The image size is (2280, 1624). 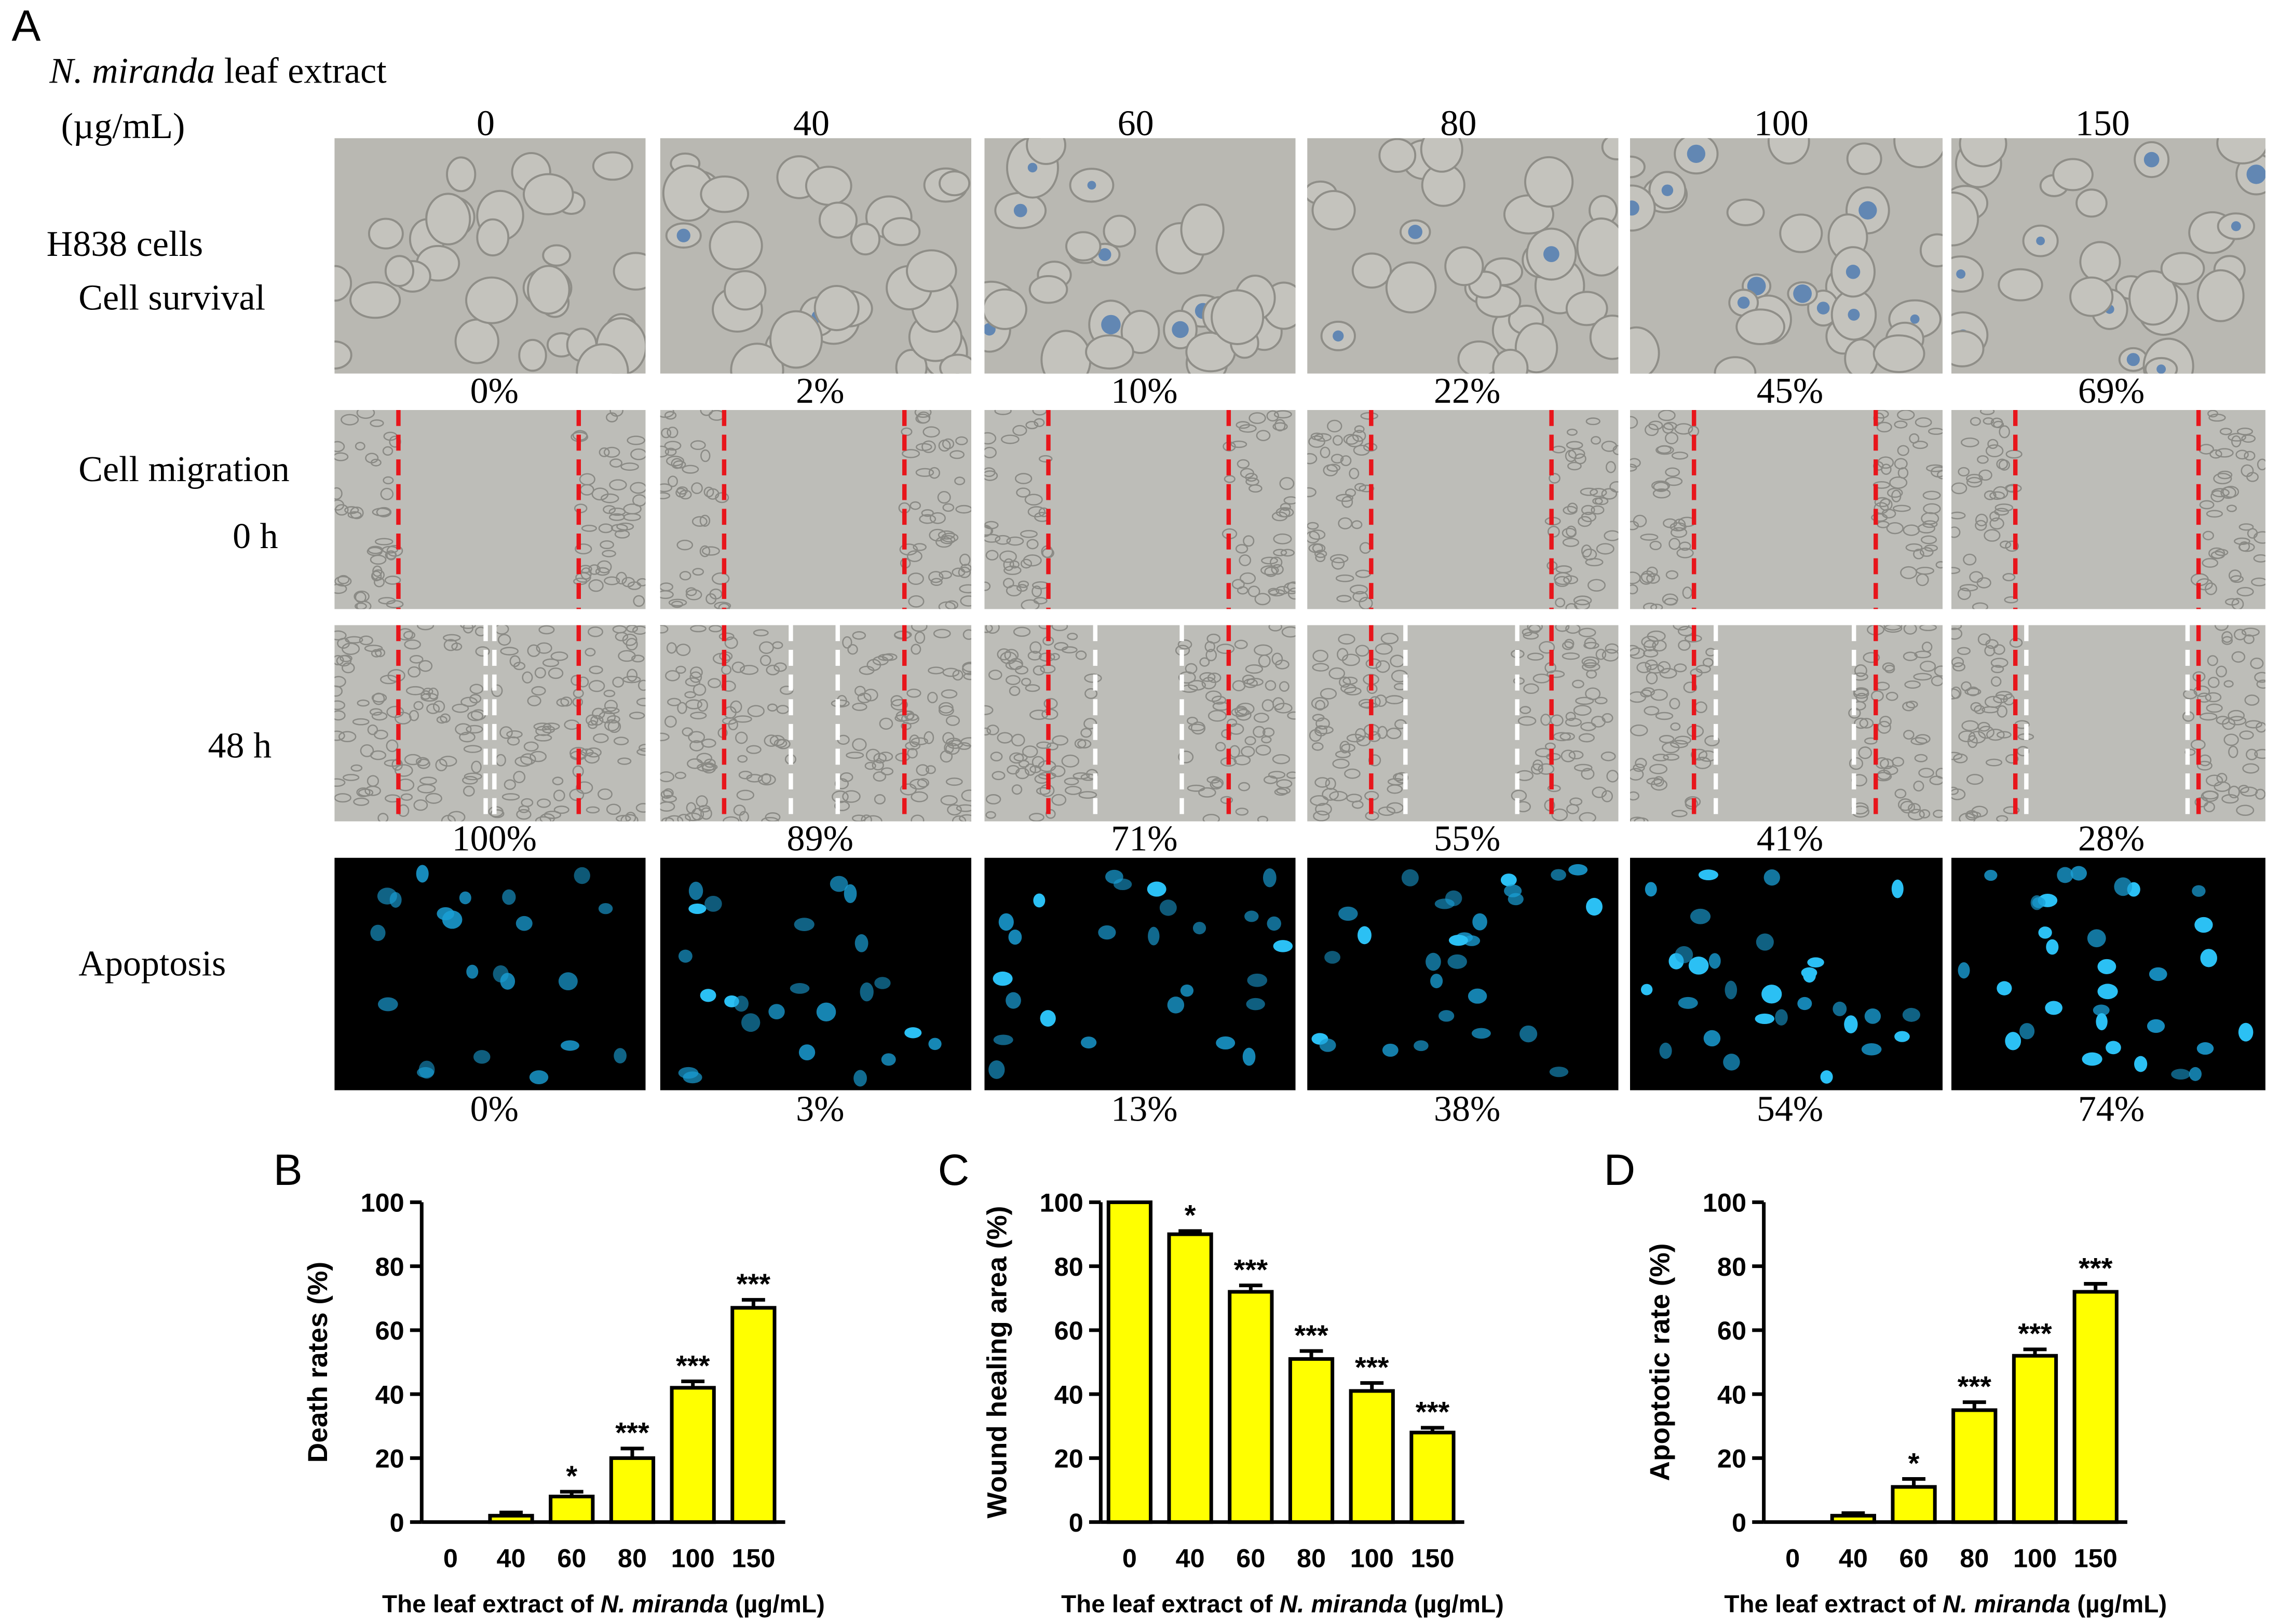 I want to click on x-label-species: N. miranda, so click(x=1343, y=1604).